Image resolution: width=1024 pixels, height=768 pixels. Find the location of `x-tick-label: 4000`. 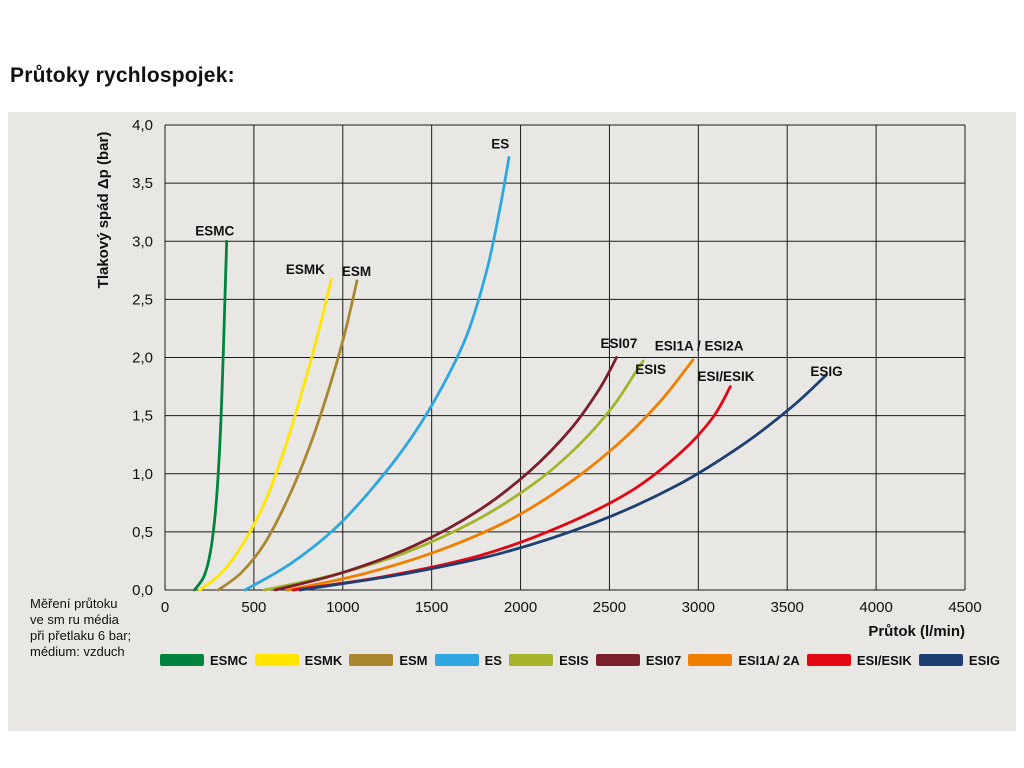

x-tick-label: 4000 is located at coordinates (875, 607).